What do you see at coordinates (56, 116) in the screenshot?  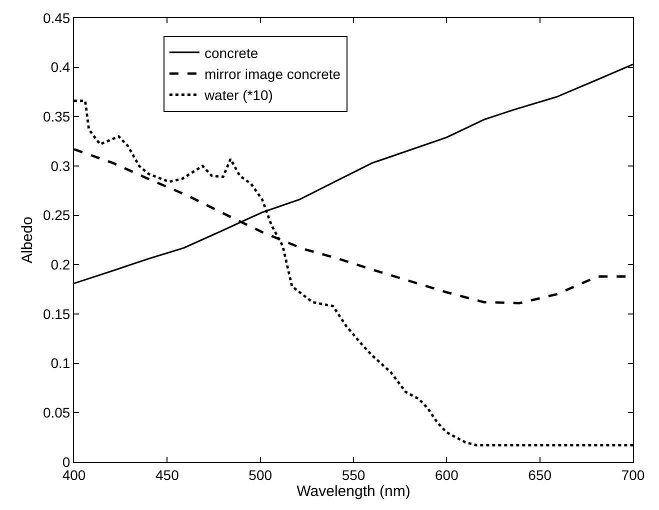 I see `y-tick-label: 0.35` at bounding box center [56, 116].